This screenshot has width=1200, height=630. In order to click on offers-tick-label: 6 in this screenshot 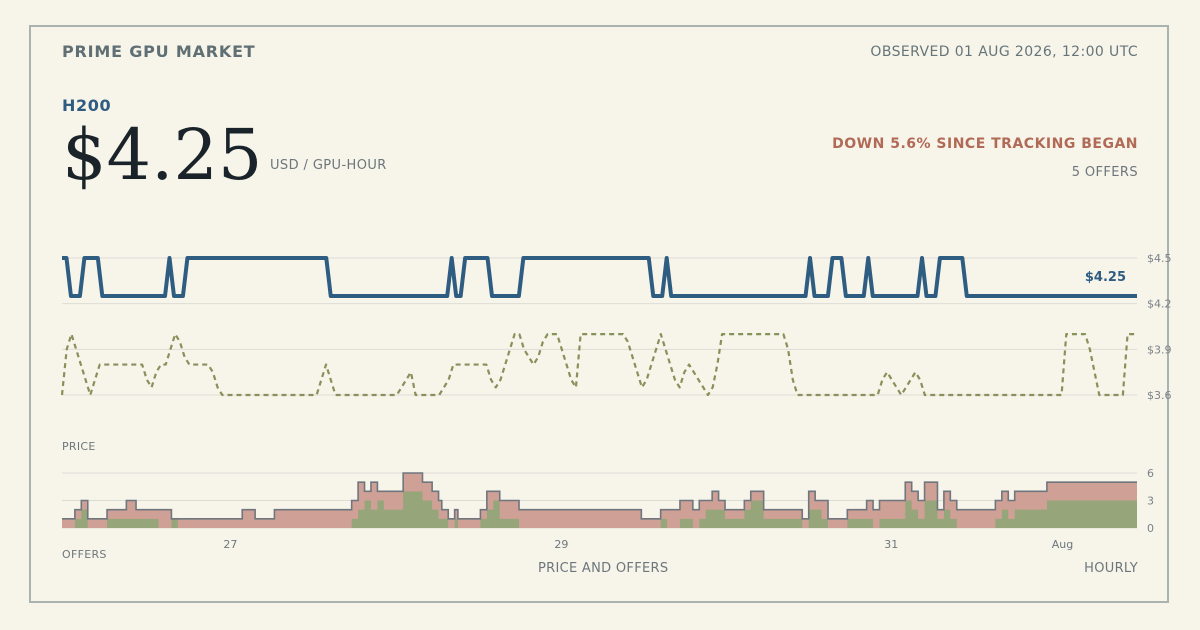, I will do `click(1150, 473)`.